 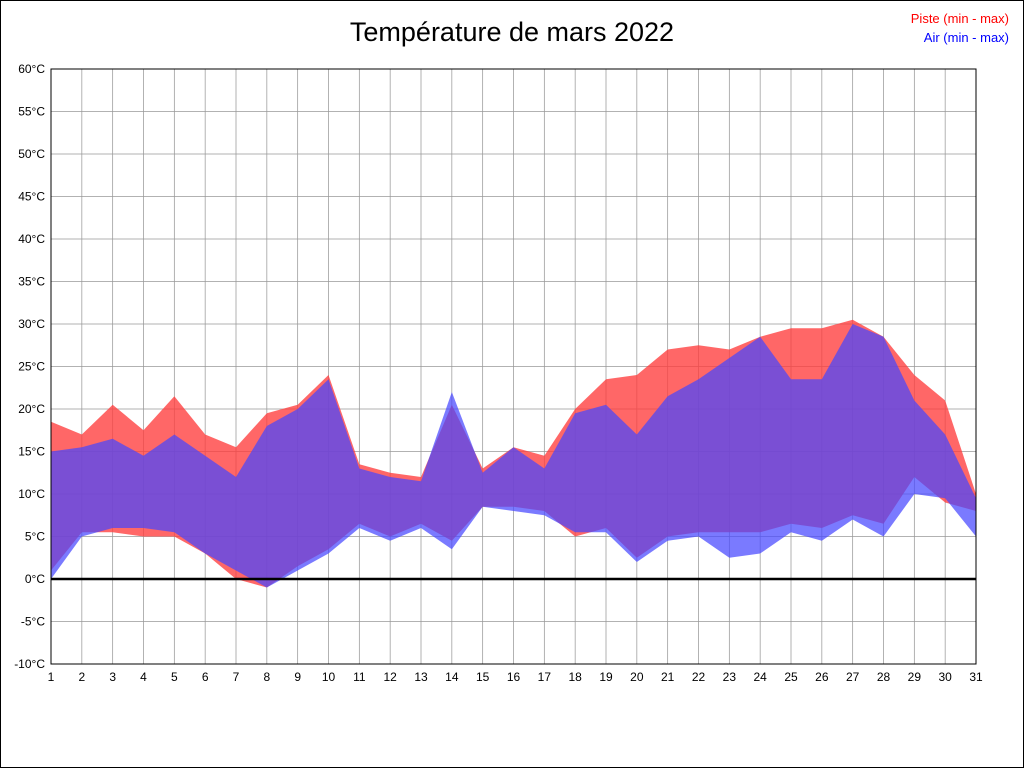 I want to click on svg-text: 10, so click(x=329, y=677).